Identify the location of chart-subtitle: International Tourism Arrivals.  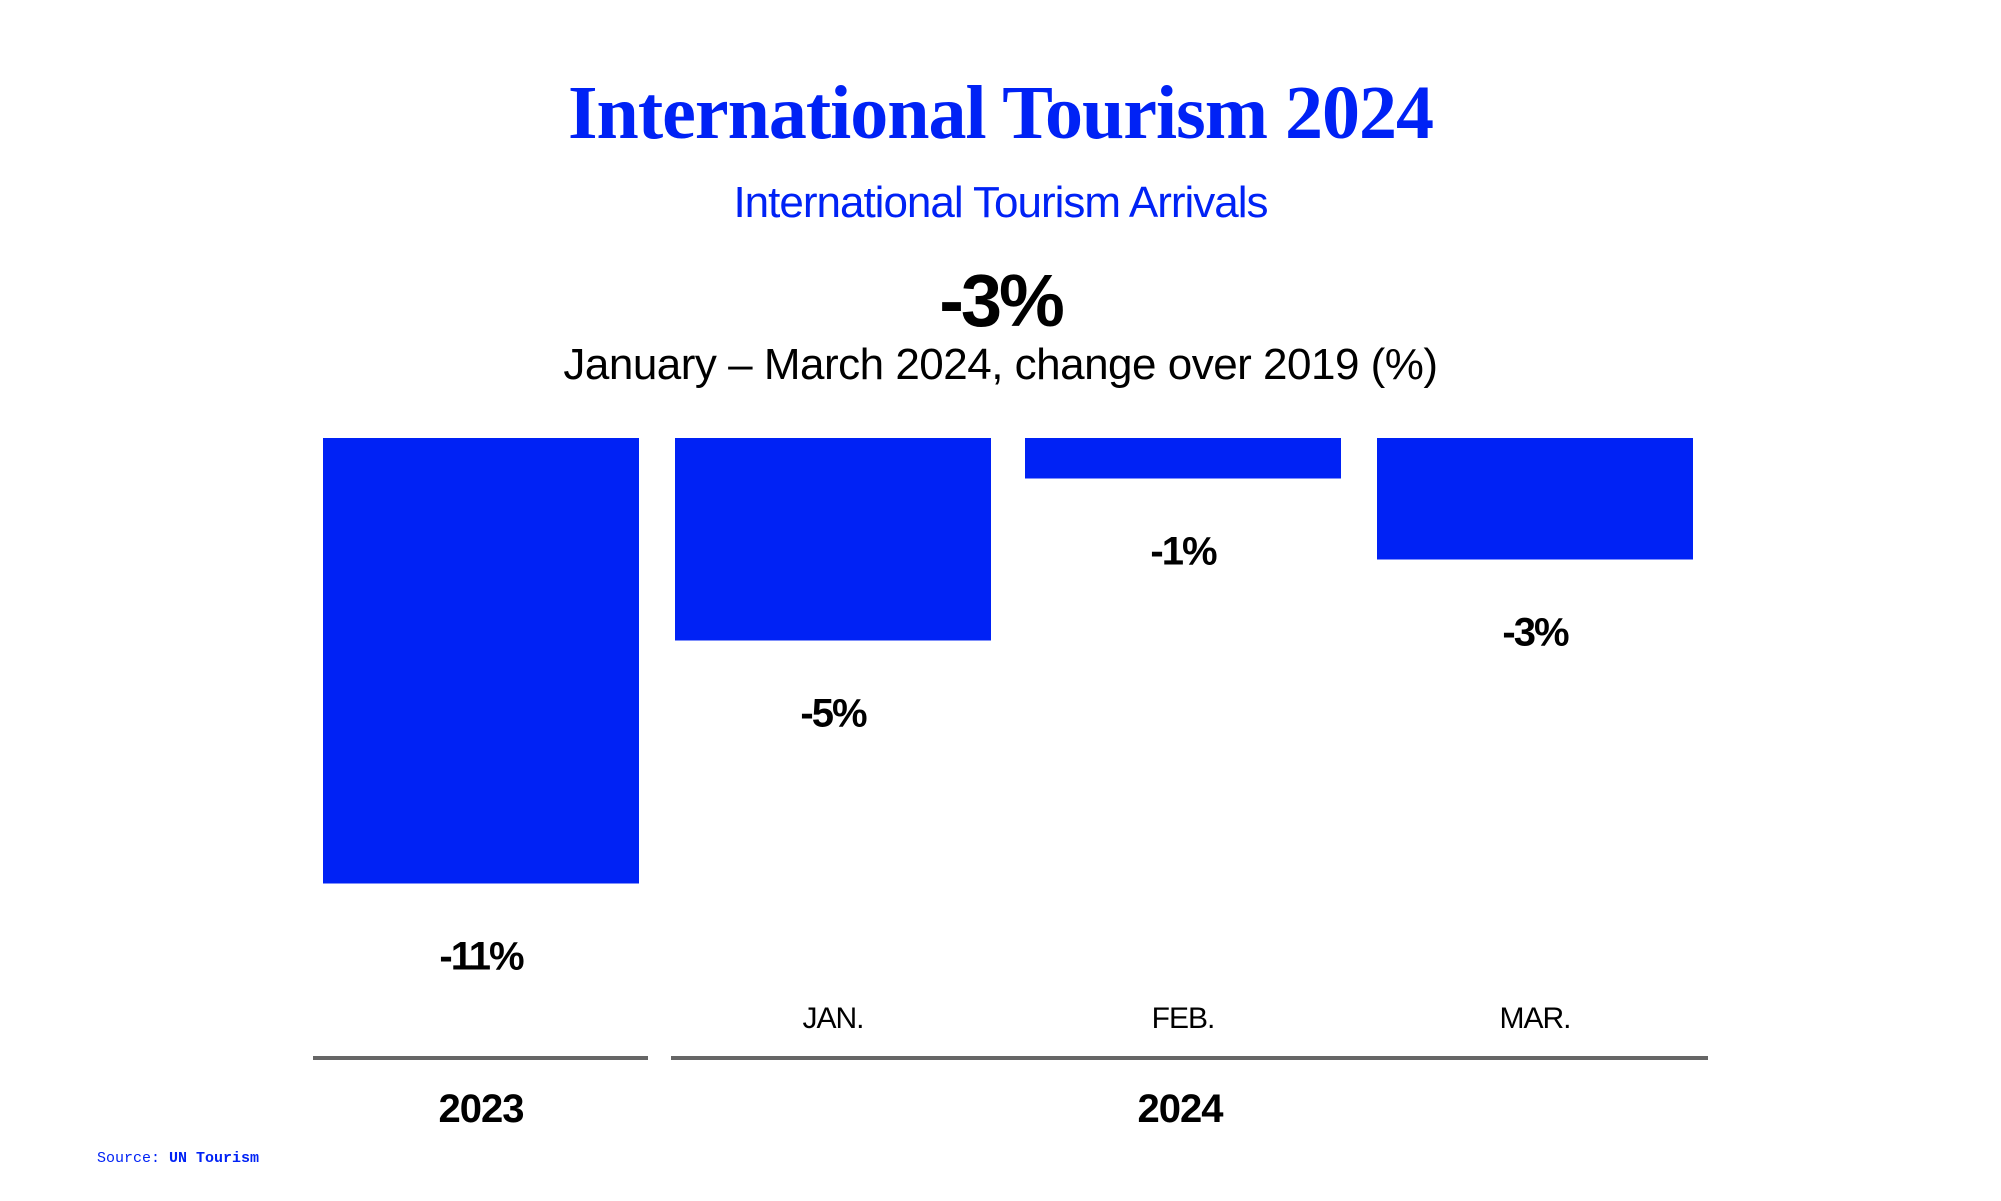
(1000, 202).